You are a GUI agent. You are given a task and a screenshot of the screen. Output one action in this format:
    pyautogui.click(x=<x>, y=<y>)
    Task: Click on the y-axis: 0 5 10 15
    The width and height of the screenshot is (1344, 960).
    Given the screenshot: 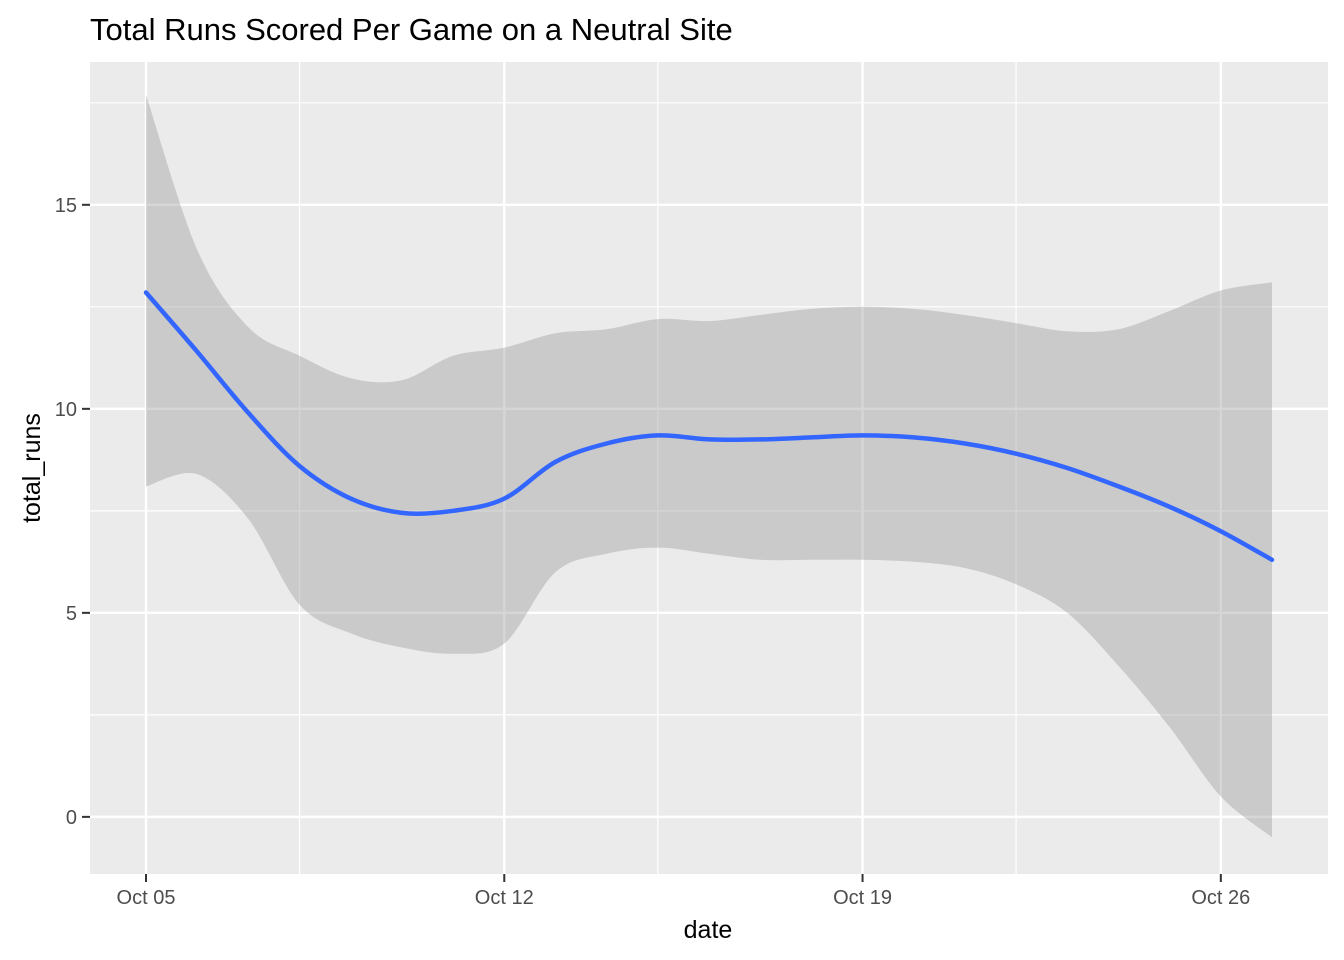 What is the action you would take?
    pyautogui.click(x=72, y=512)
    